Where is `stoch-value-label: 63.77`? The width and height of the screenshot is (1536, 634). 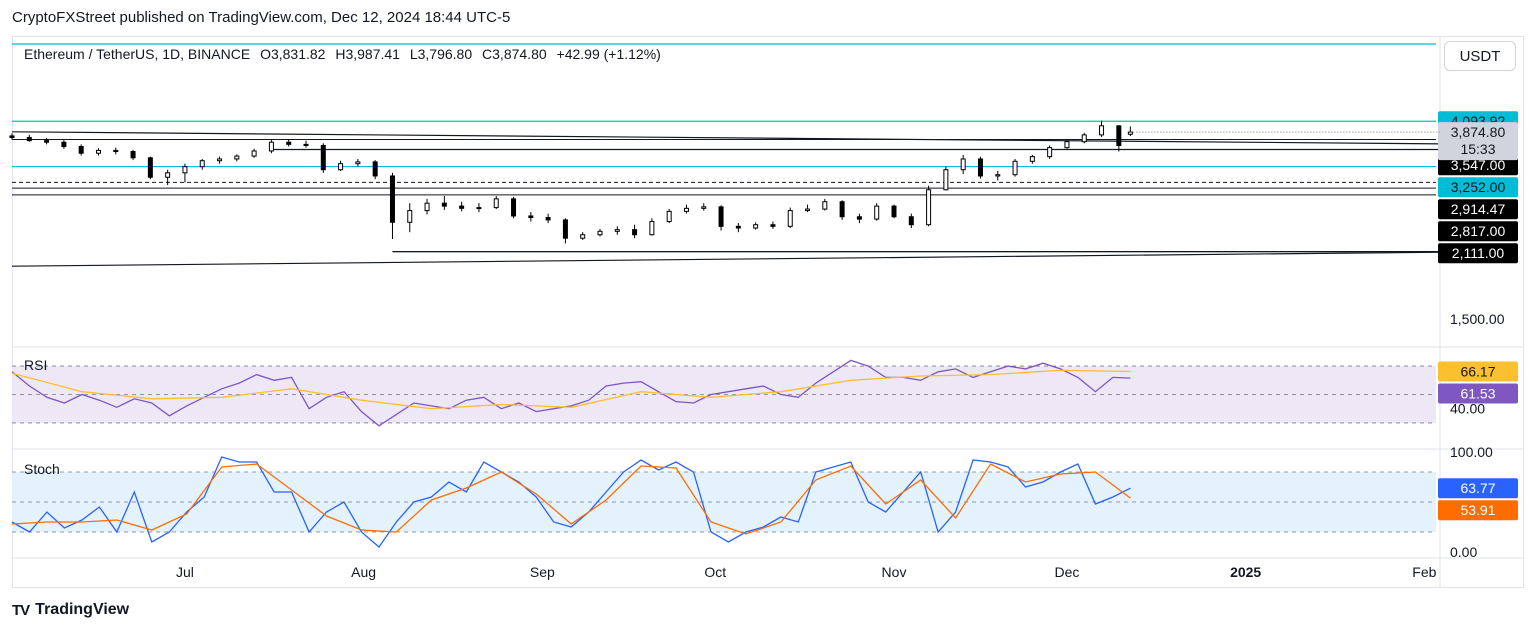 stoch-value-label: 63.77 is located at coordinates (1477, 488).